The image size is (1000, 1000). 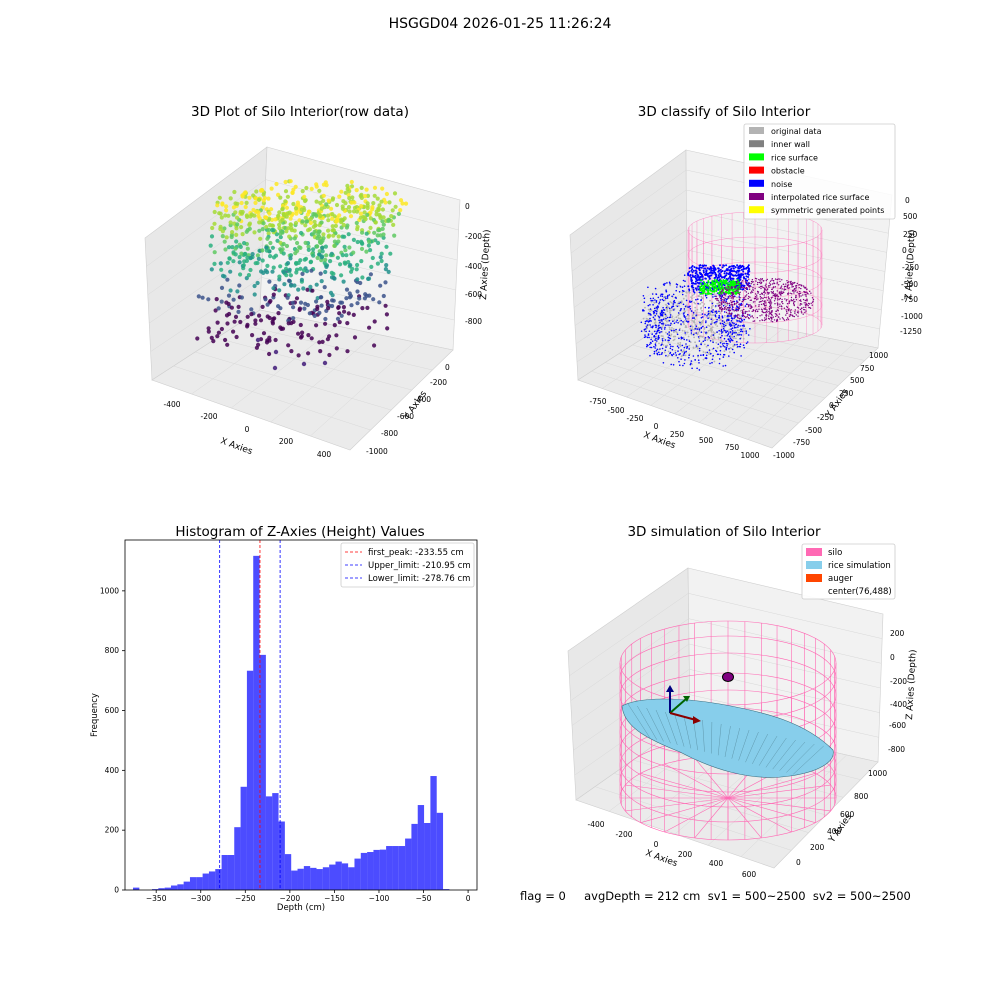 What do you see at coordinates (301, 715) in the screenshot?
I see `histogram-frame` at bounding box center [301, 715].